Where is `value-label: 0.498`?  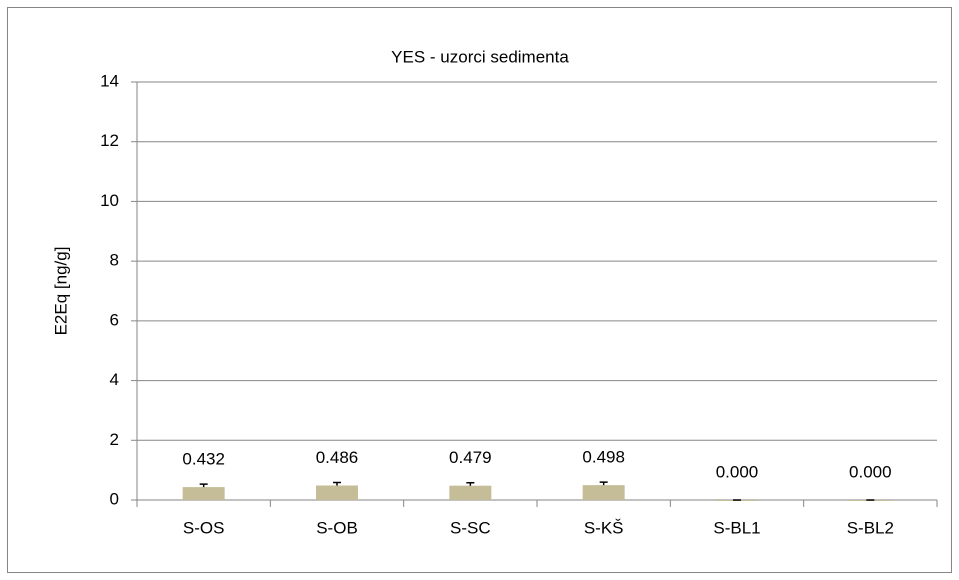
value-label: 0.498 is located at coordinates (603, 457).